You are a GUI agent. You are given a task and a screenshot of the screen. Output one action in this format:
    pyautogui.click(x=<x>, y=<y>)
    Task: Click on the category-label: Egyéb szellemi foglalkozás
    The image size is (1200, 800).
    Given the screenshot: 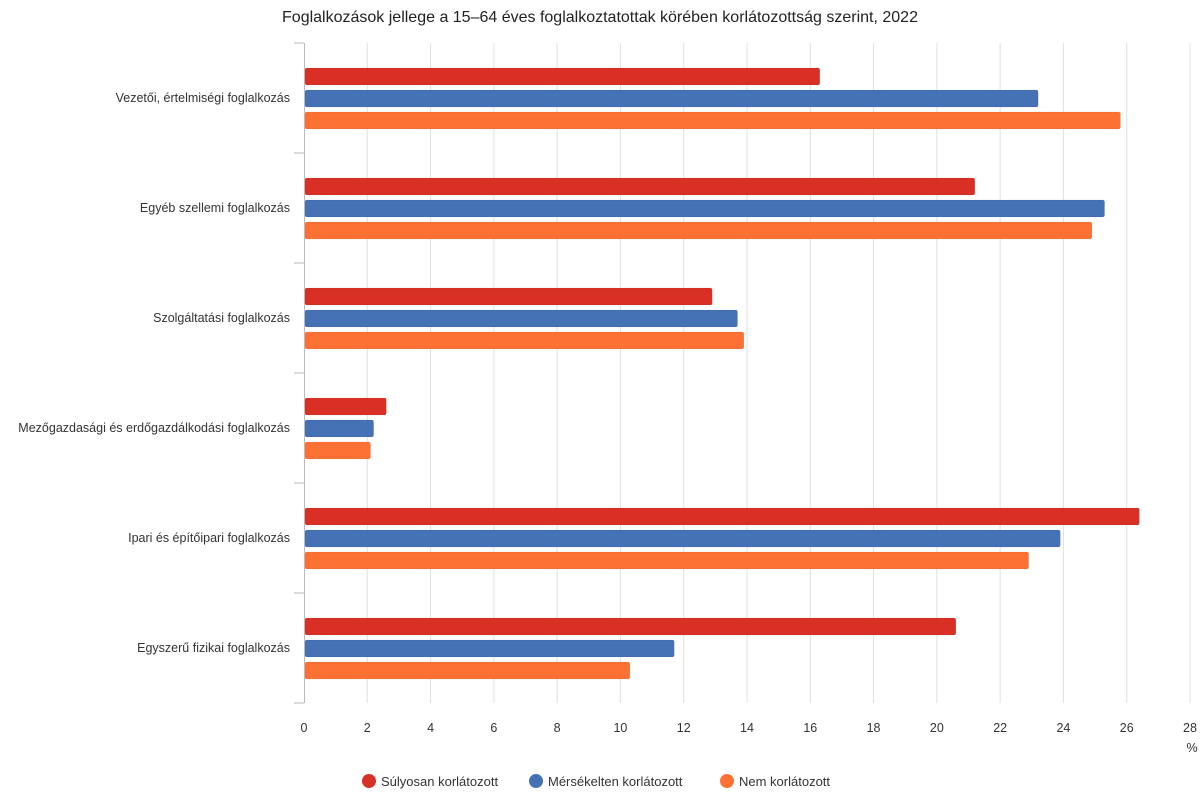 What is the action you would take?
    pyautogui.click(x=215, y=208)
    